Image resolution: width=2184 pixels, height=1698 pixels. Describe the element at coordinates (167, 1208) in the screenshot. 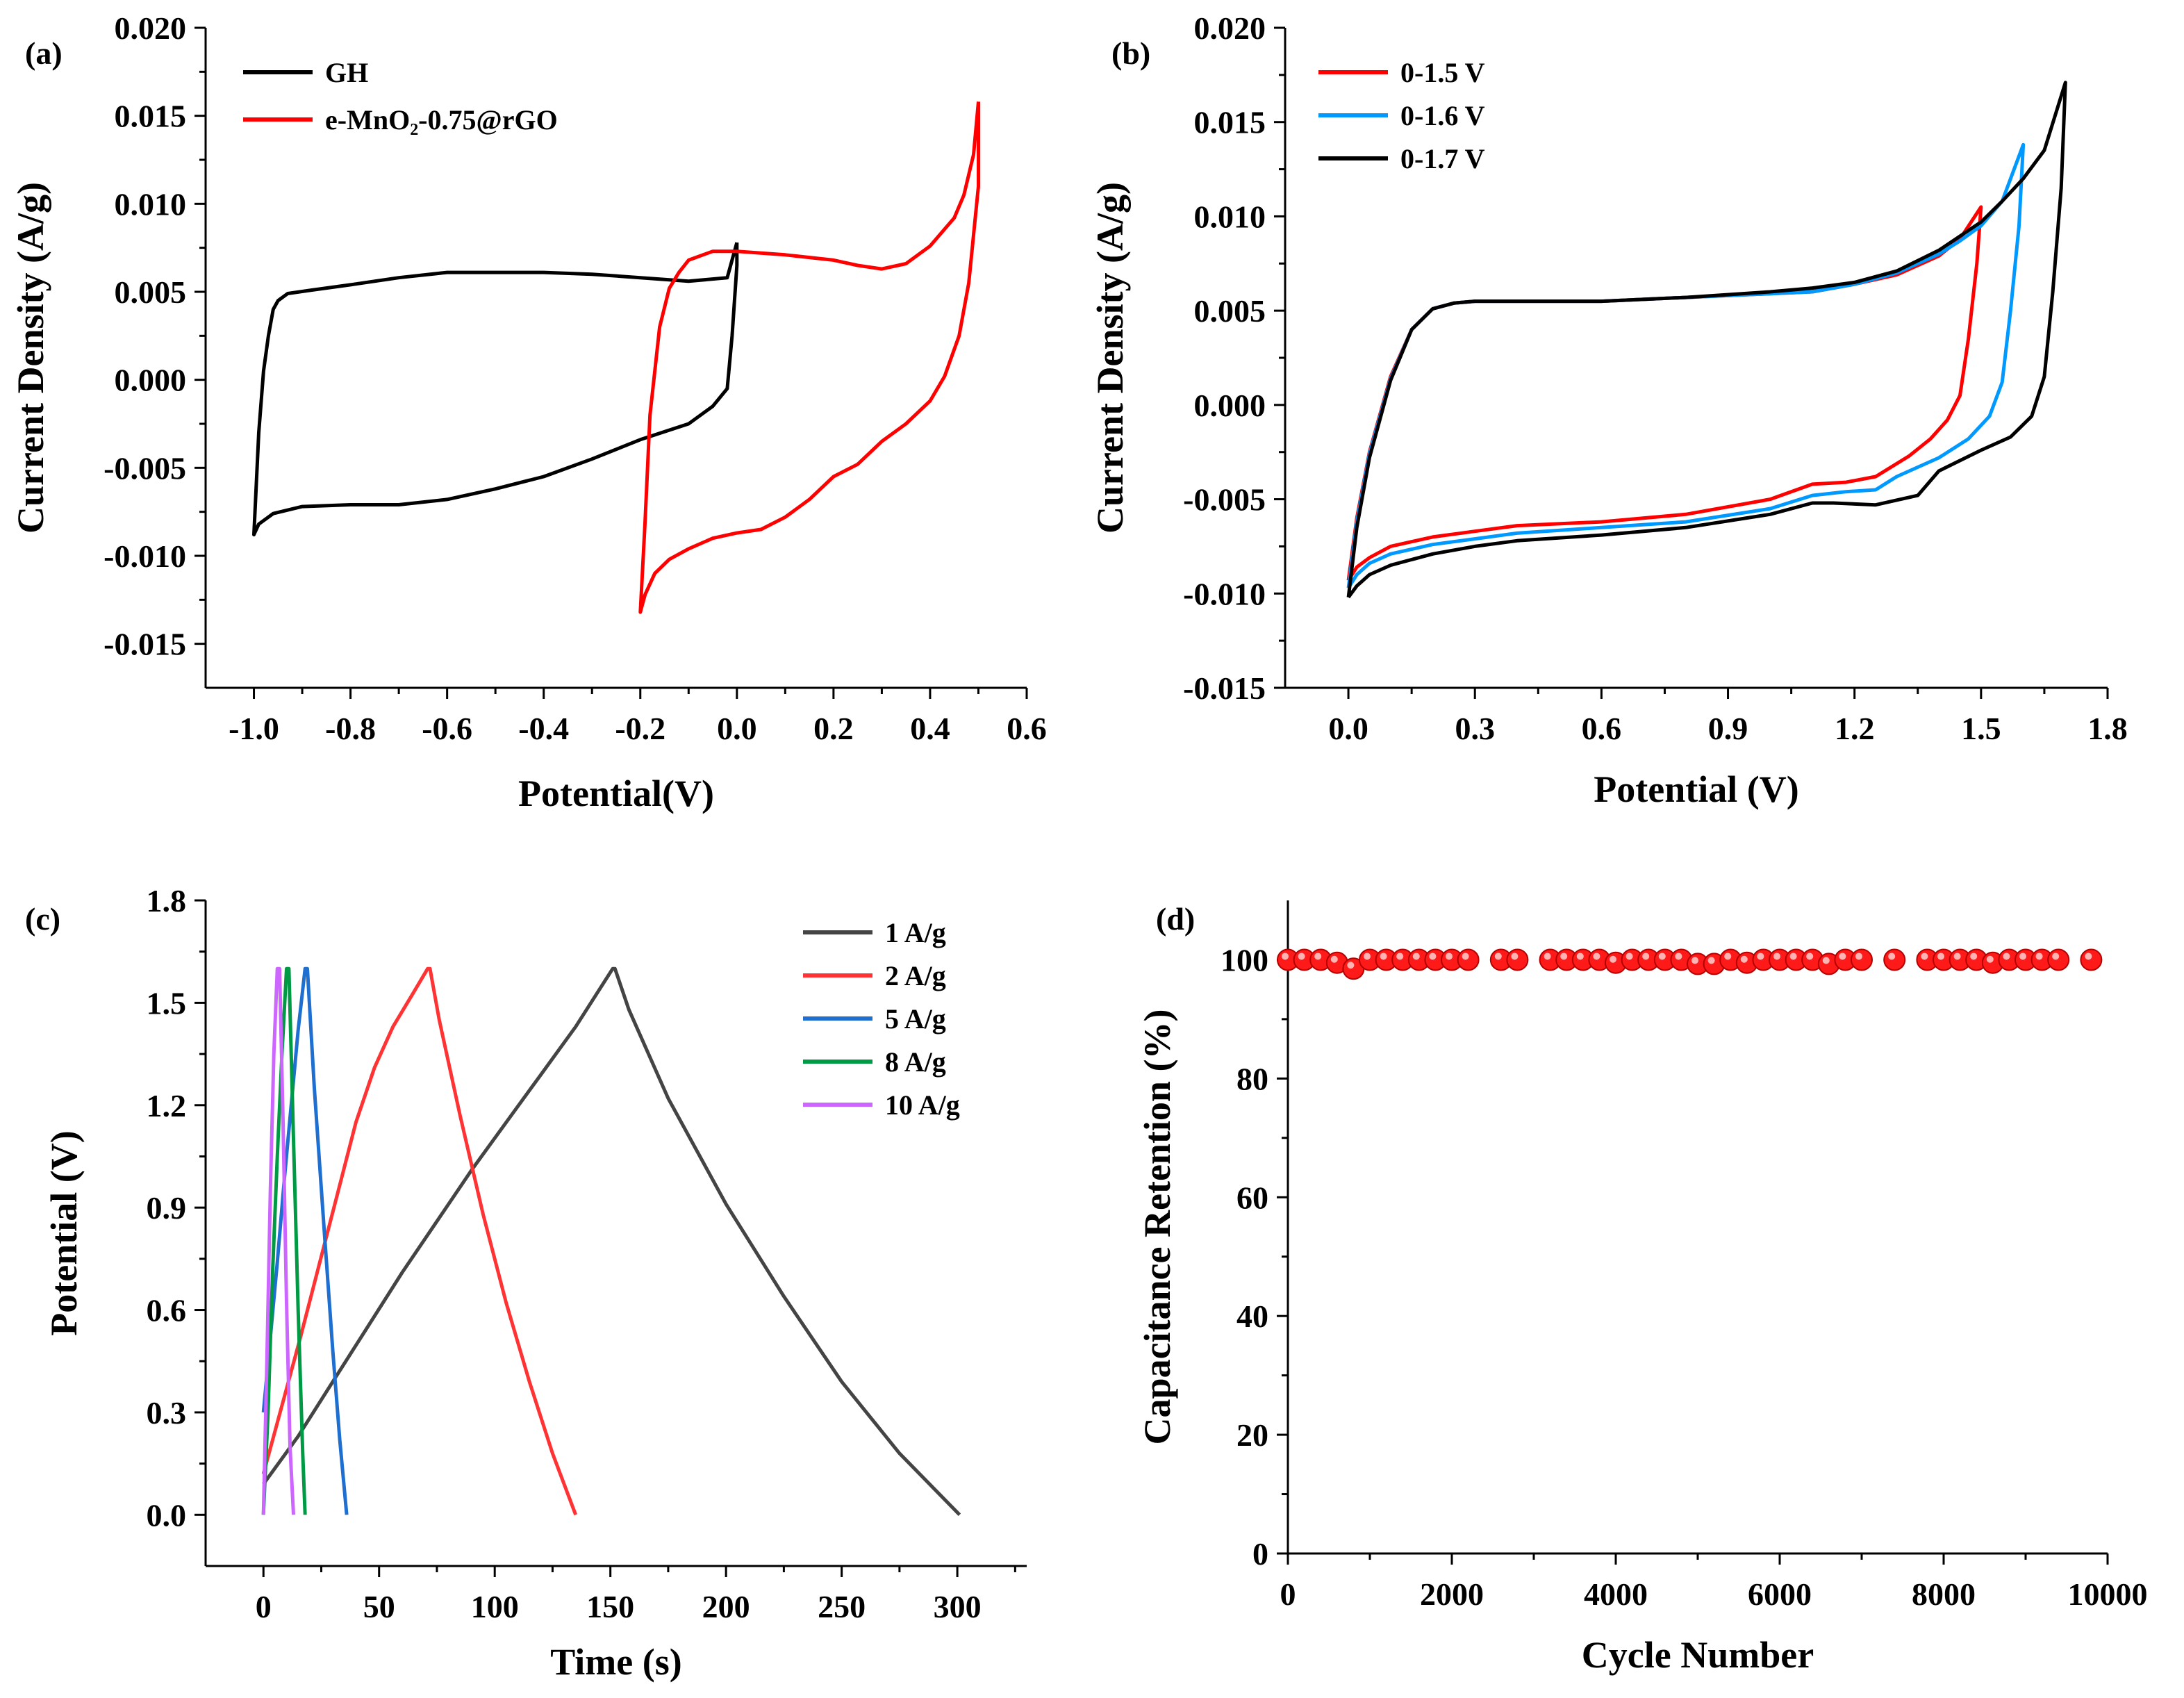

I see `y-tick-label: 0.9` at that location.